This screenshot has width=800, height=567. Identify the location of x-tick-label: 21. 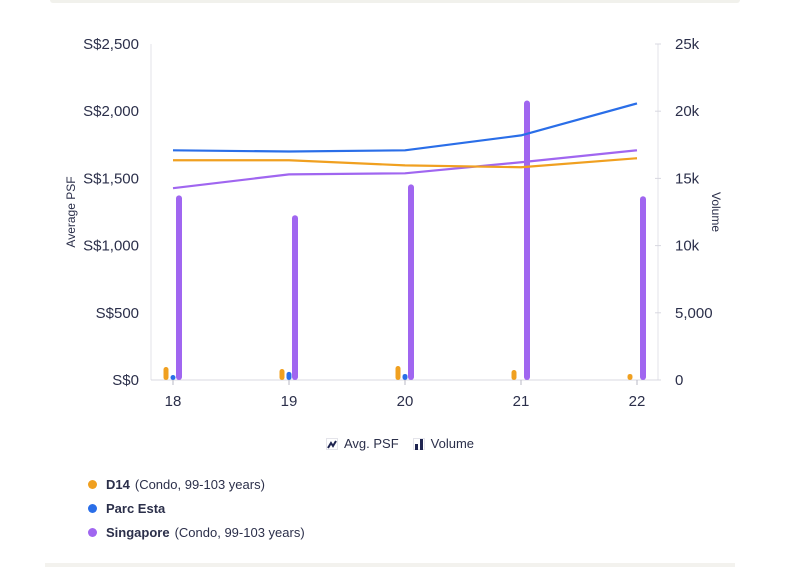
(521, 401).